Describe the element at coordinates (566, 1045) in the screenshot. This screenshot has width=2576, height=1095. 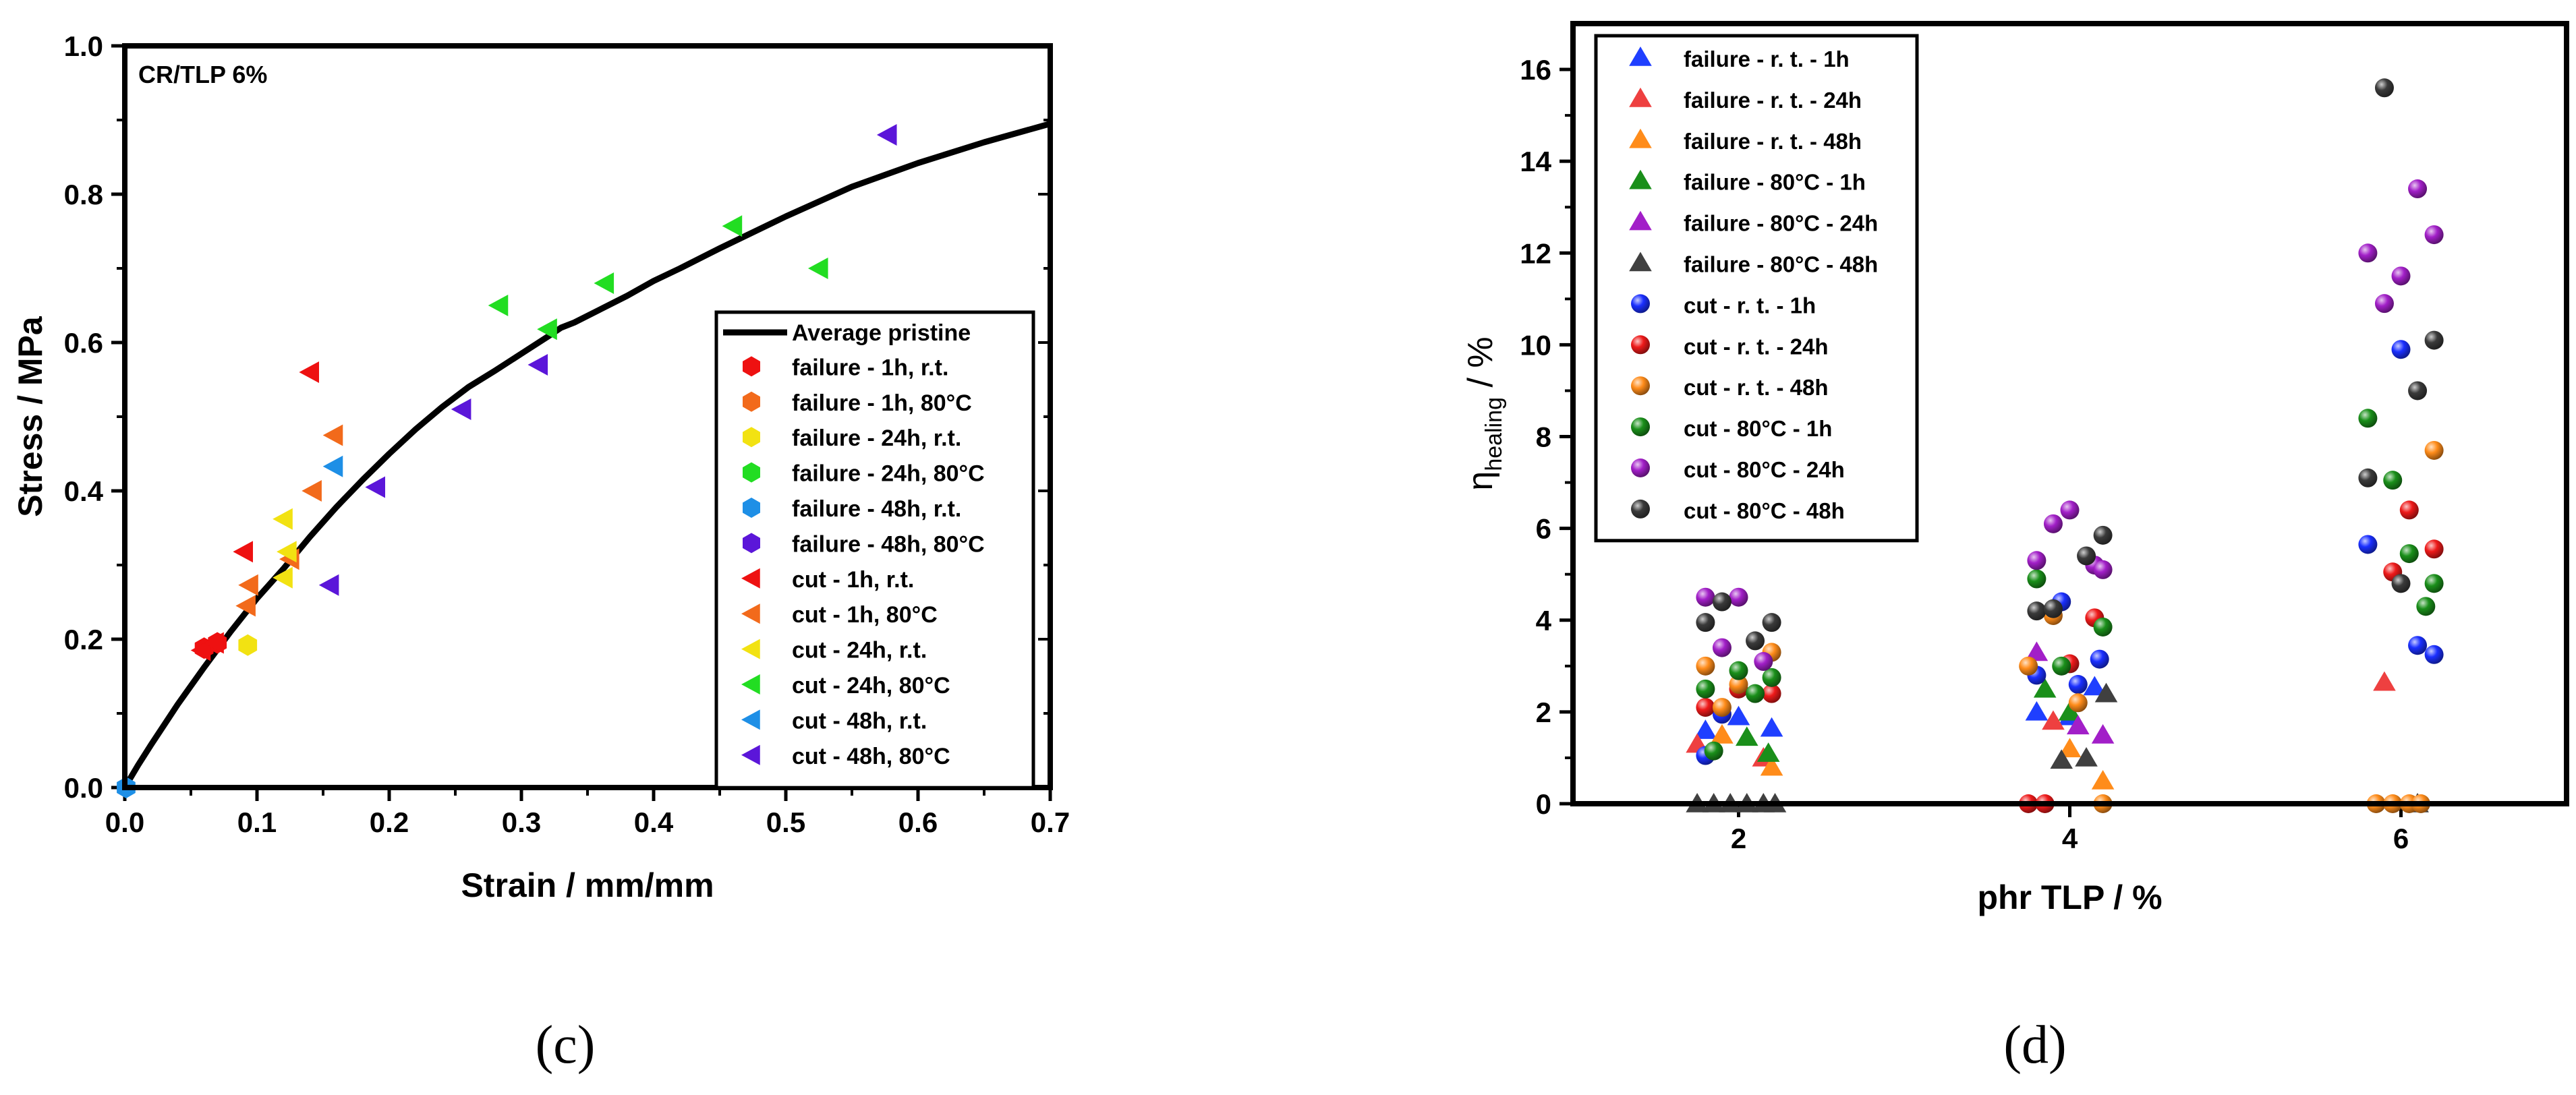
I see `panel-label: (c)` at that location.